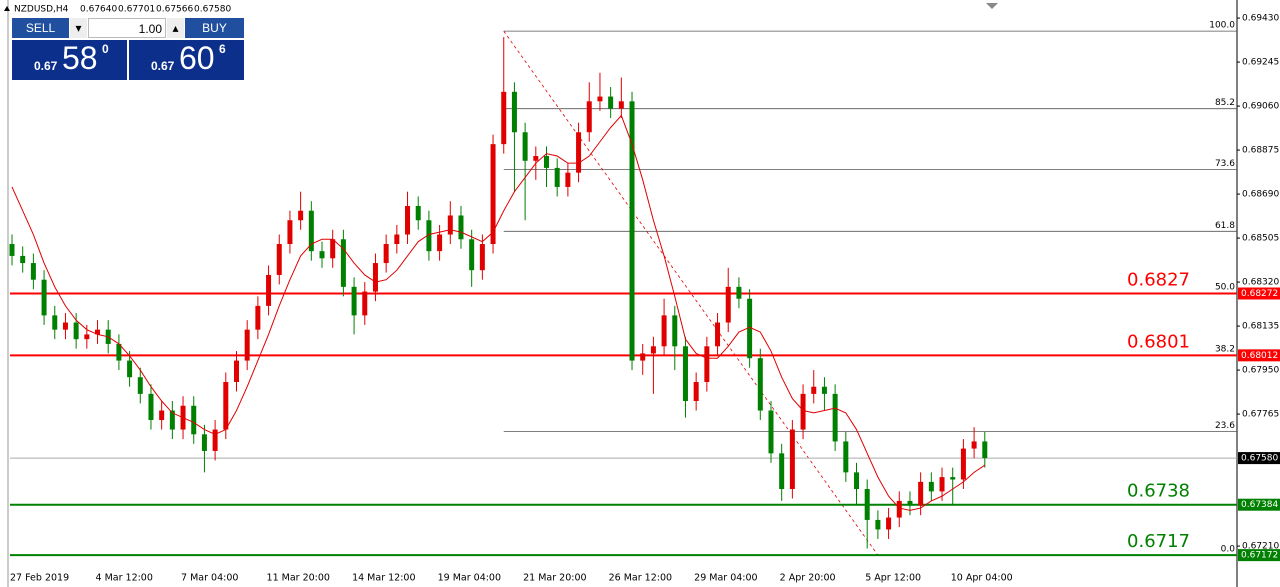 Image resolution: width=1280 pixels, height=587 pixels. Describe the element at coordinates (554, 578) in the screenshot. I see `x-tick-label: 21 Mar 20:00` at that location.